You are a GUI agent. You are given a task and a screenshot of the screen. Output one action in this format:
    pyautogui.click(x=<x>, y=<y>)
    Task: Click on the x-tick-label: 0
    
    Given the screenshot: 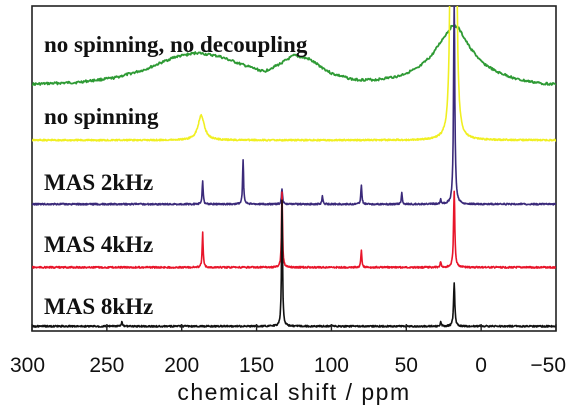 What is the action you would take?
    pyautogui.click(x=481, y=365)
    